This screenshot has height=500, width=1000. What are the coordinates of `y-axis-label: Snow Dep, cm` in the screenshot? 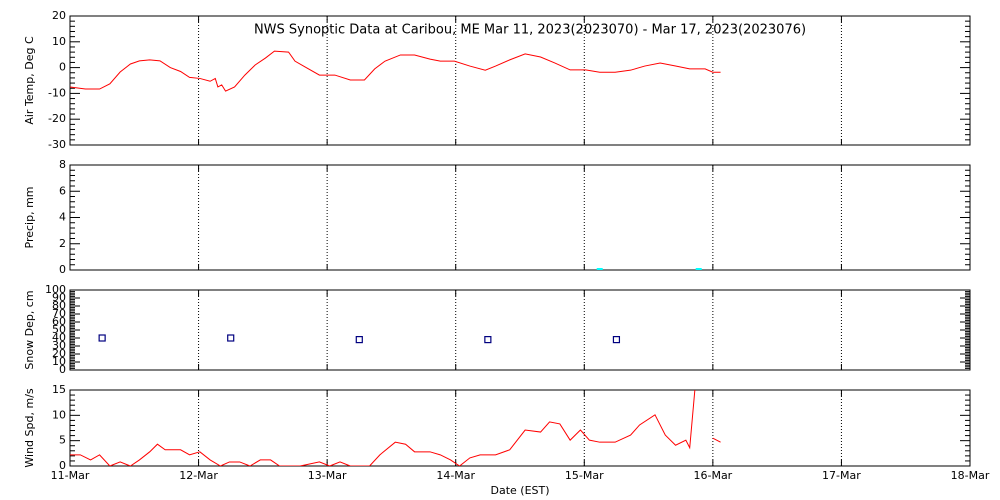 It's located at (29, 329).